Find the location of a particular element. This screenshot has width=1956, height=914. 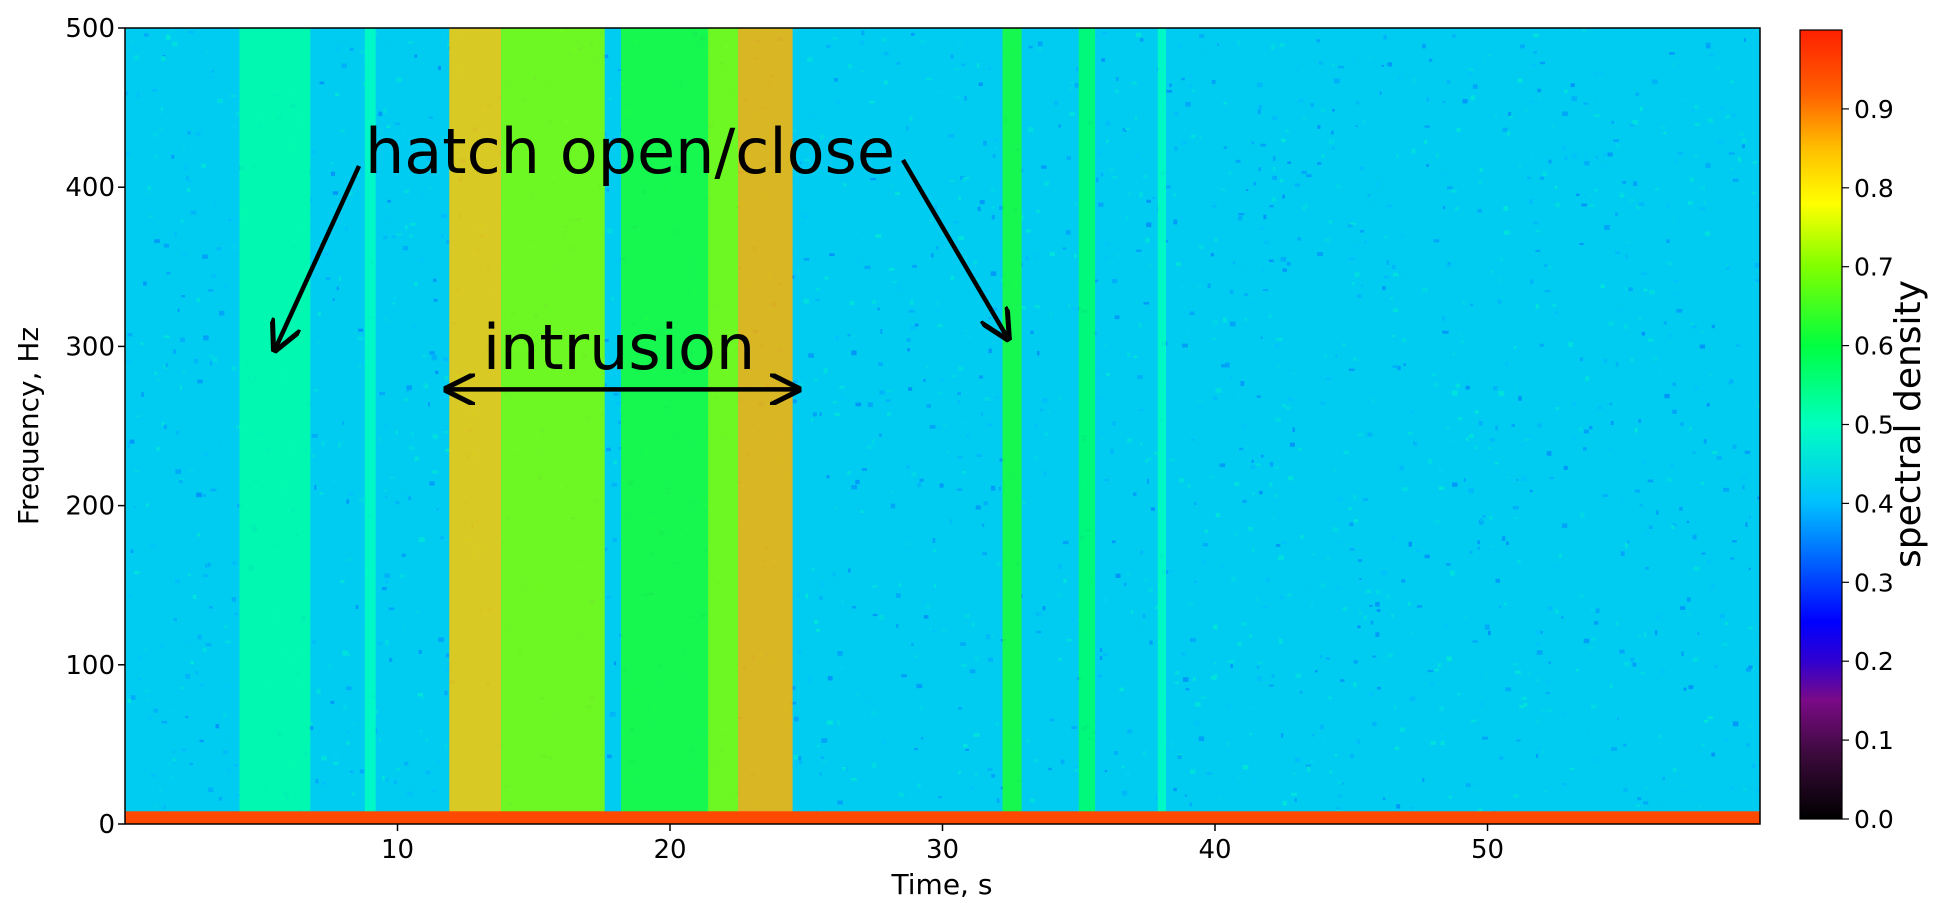

colorbar-label: spectral density is located at coordinates (1908, 424).